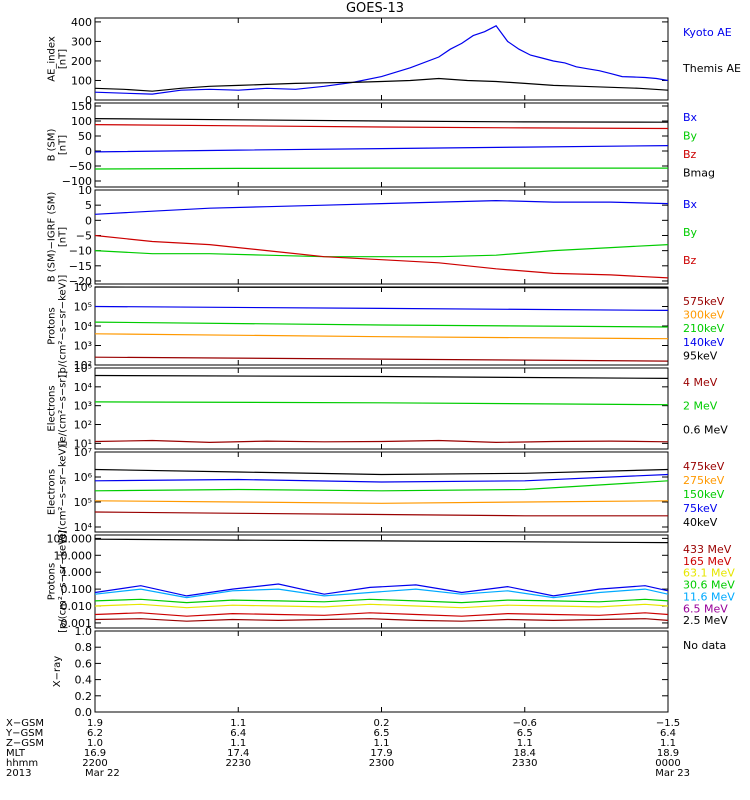 The height and width of the screenshot is (800, 750). I want to click on y-tick-label: 100, so click(81, 80).